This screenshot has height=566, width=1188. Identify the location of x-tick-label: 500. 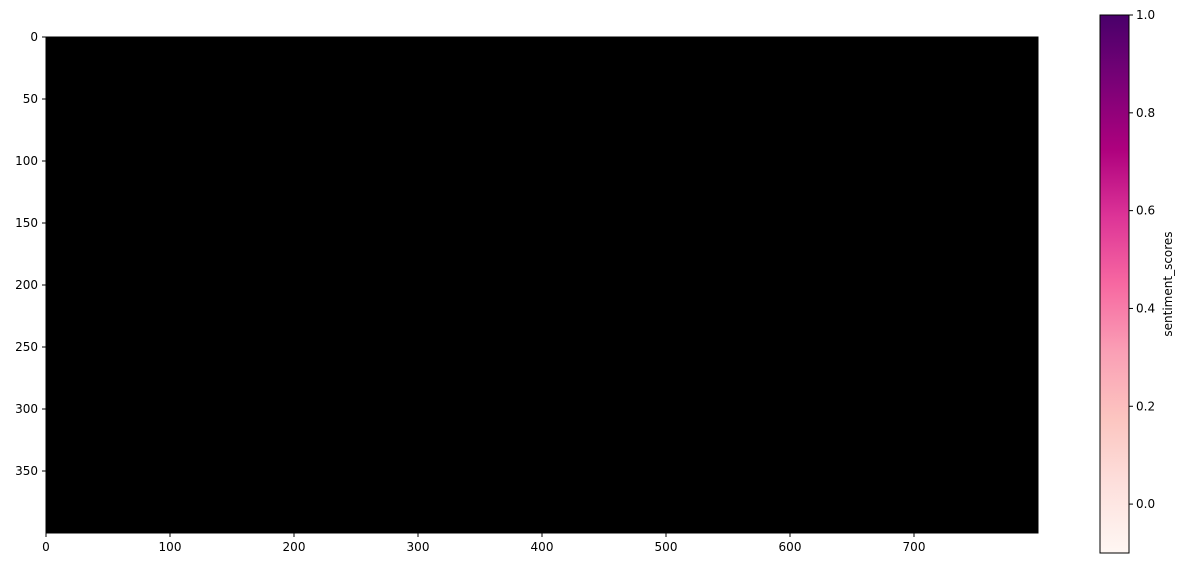
(666, 547).